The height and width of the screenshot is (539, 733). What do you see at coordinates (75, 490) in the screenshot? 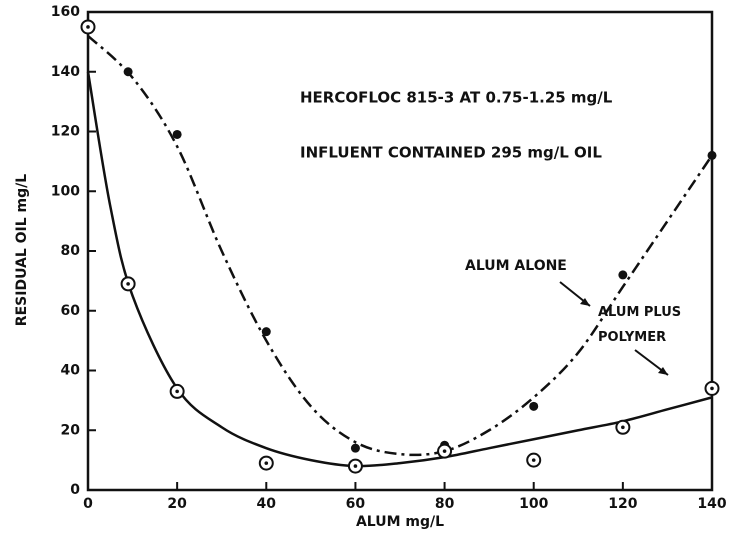
I see `y-tick-label: 0` at bounding box center [75, 490].